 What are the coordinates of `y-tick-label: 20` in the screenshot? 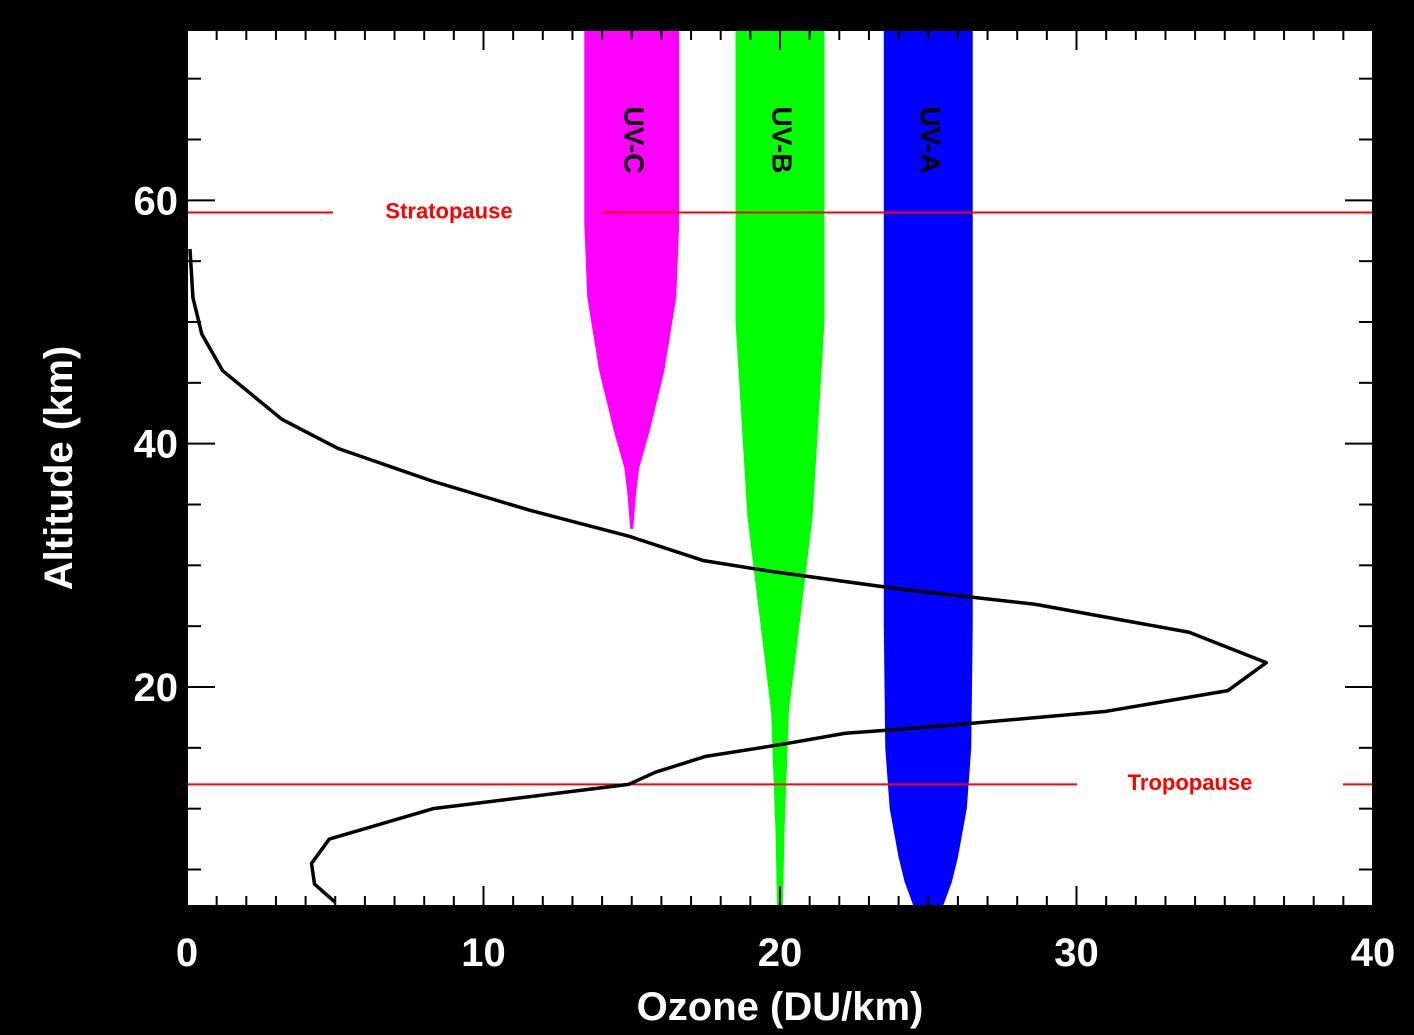 It's located at (156, 688).